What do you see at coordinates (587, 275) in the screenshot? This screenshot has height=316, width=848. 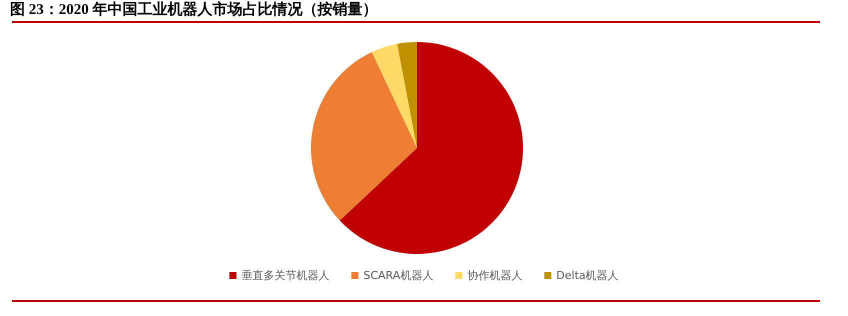 I see `legend-label: Delta机器人` at bounding box center [587, 275].